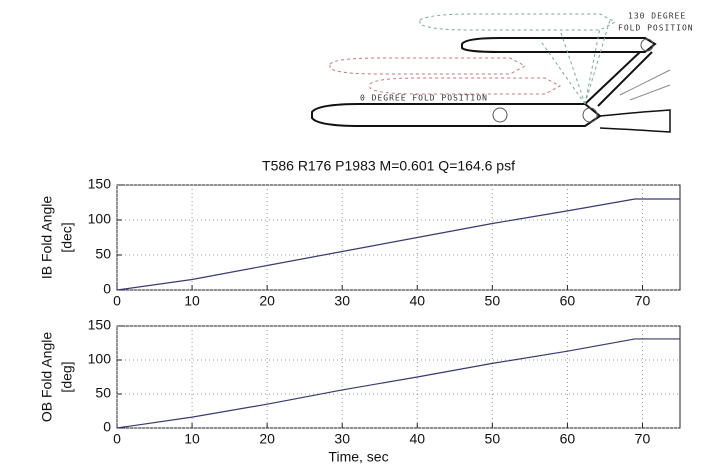  What do you see at coordinates (388, 166) in the screenshot?
I see `chart-title: T586 R176 P1983 M=0.601 Q=164.6 psf` at bounding box center [388, 166].